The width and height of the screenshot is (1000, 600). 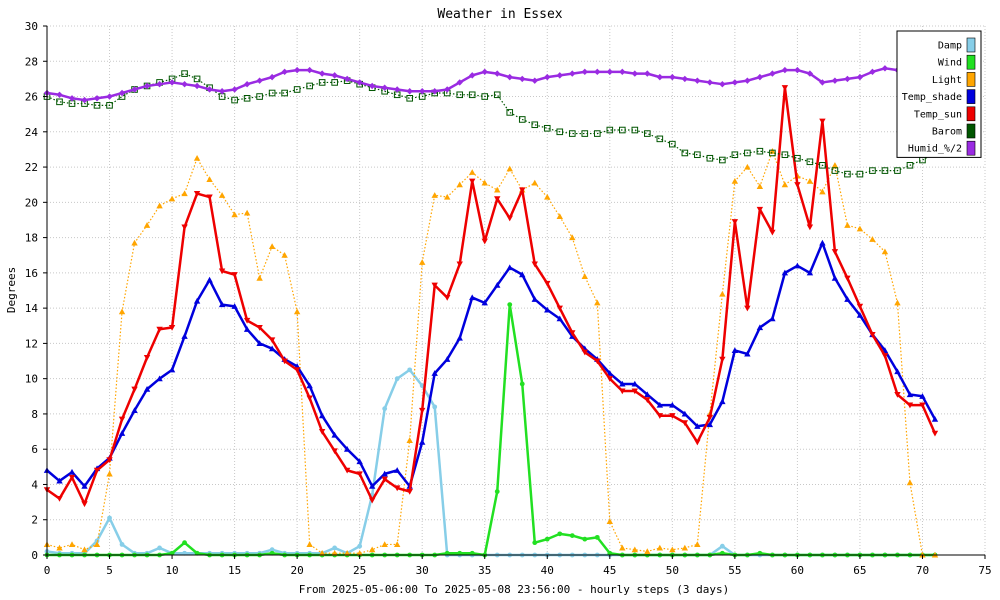 What do you see at coordinates (932, 97) in the screenshot?
I see `legend-label: Temp_shade` at bounding box center [932, 97].